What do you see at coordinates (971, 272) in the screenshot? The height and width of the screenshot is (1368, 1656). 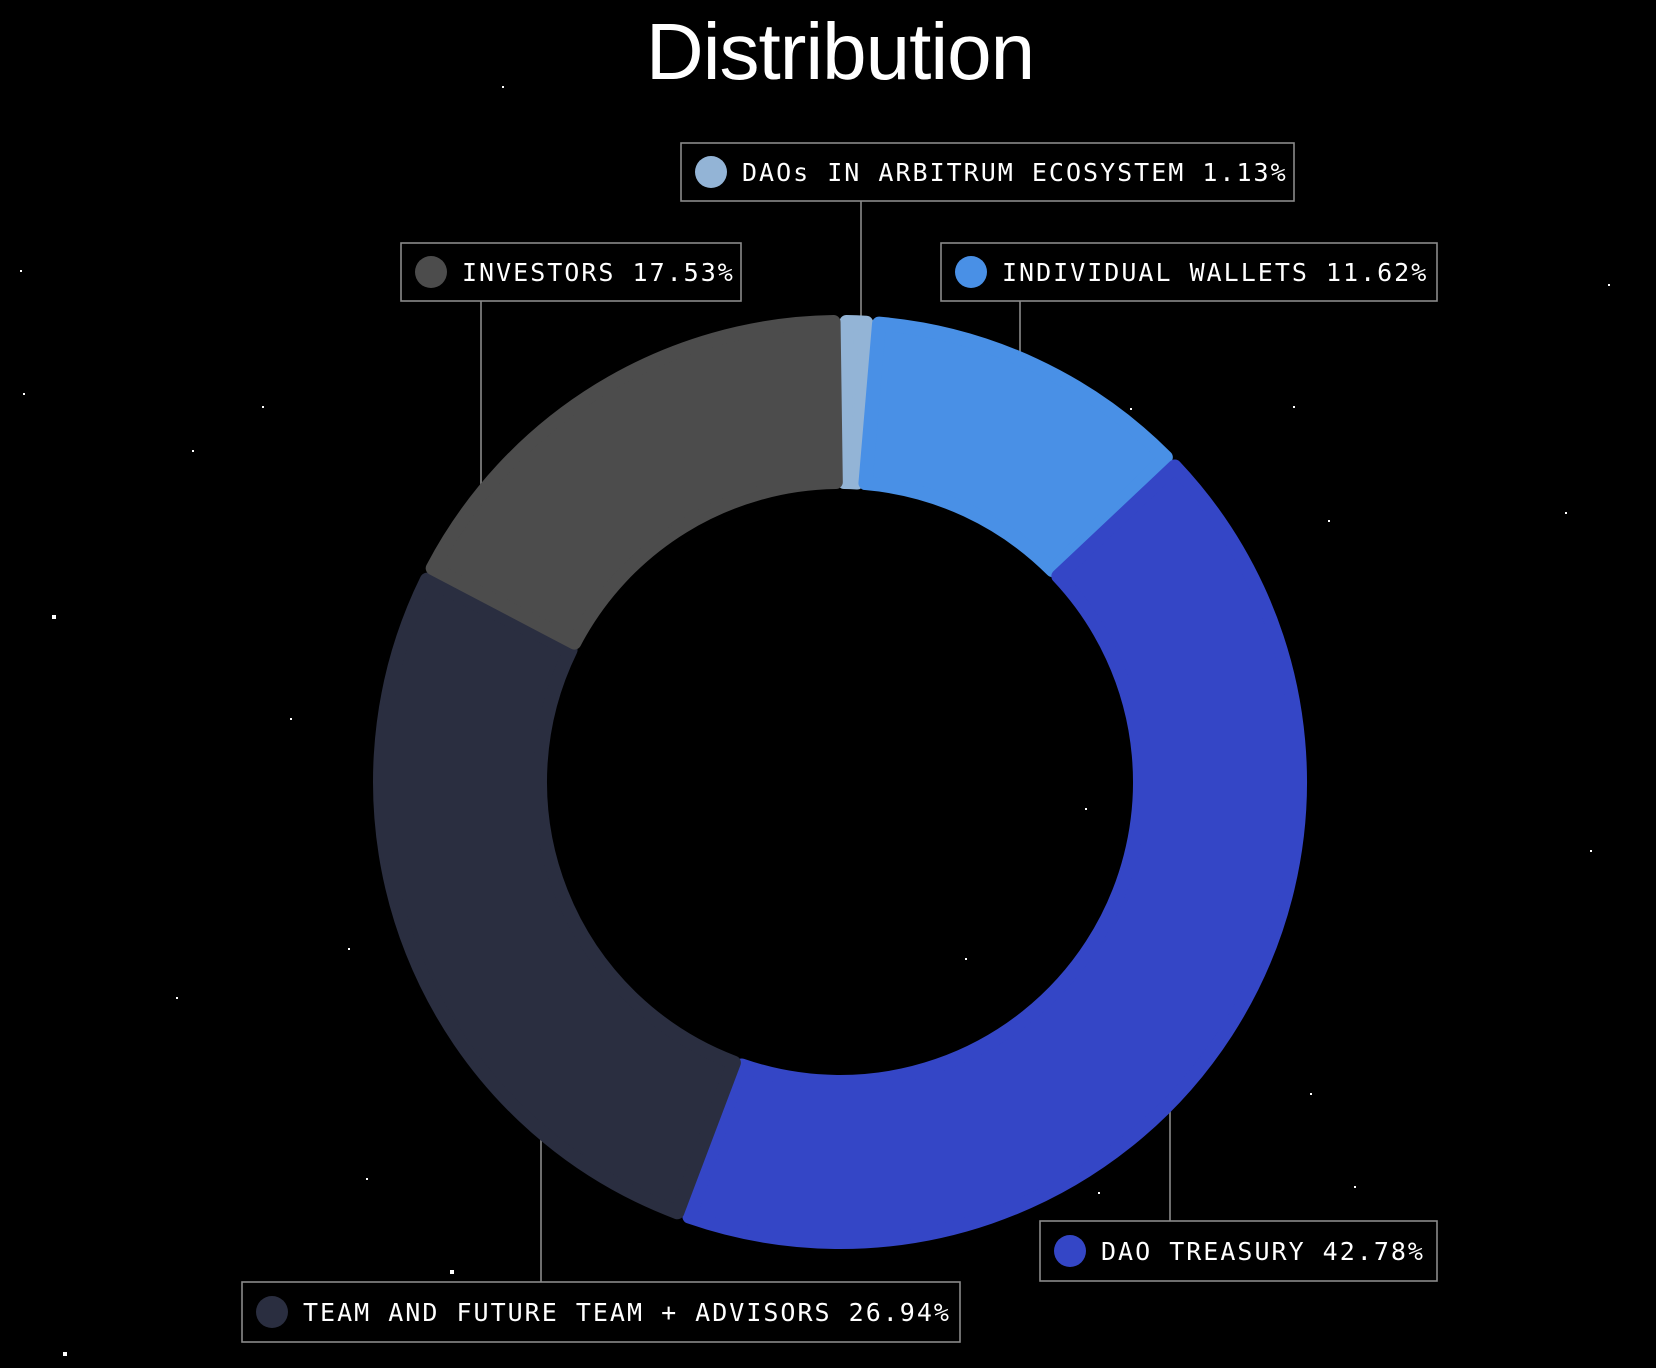 I see `legend-swatch-individual-wallets` at bounding box center [971, 272].